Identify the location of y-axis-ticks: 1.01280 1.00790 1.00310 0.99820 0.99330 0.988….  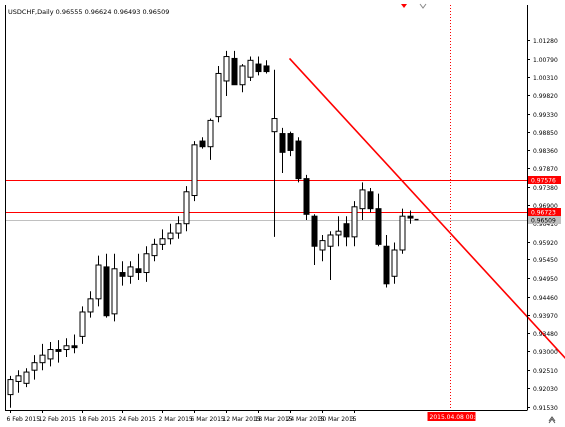
(542, 225).